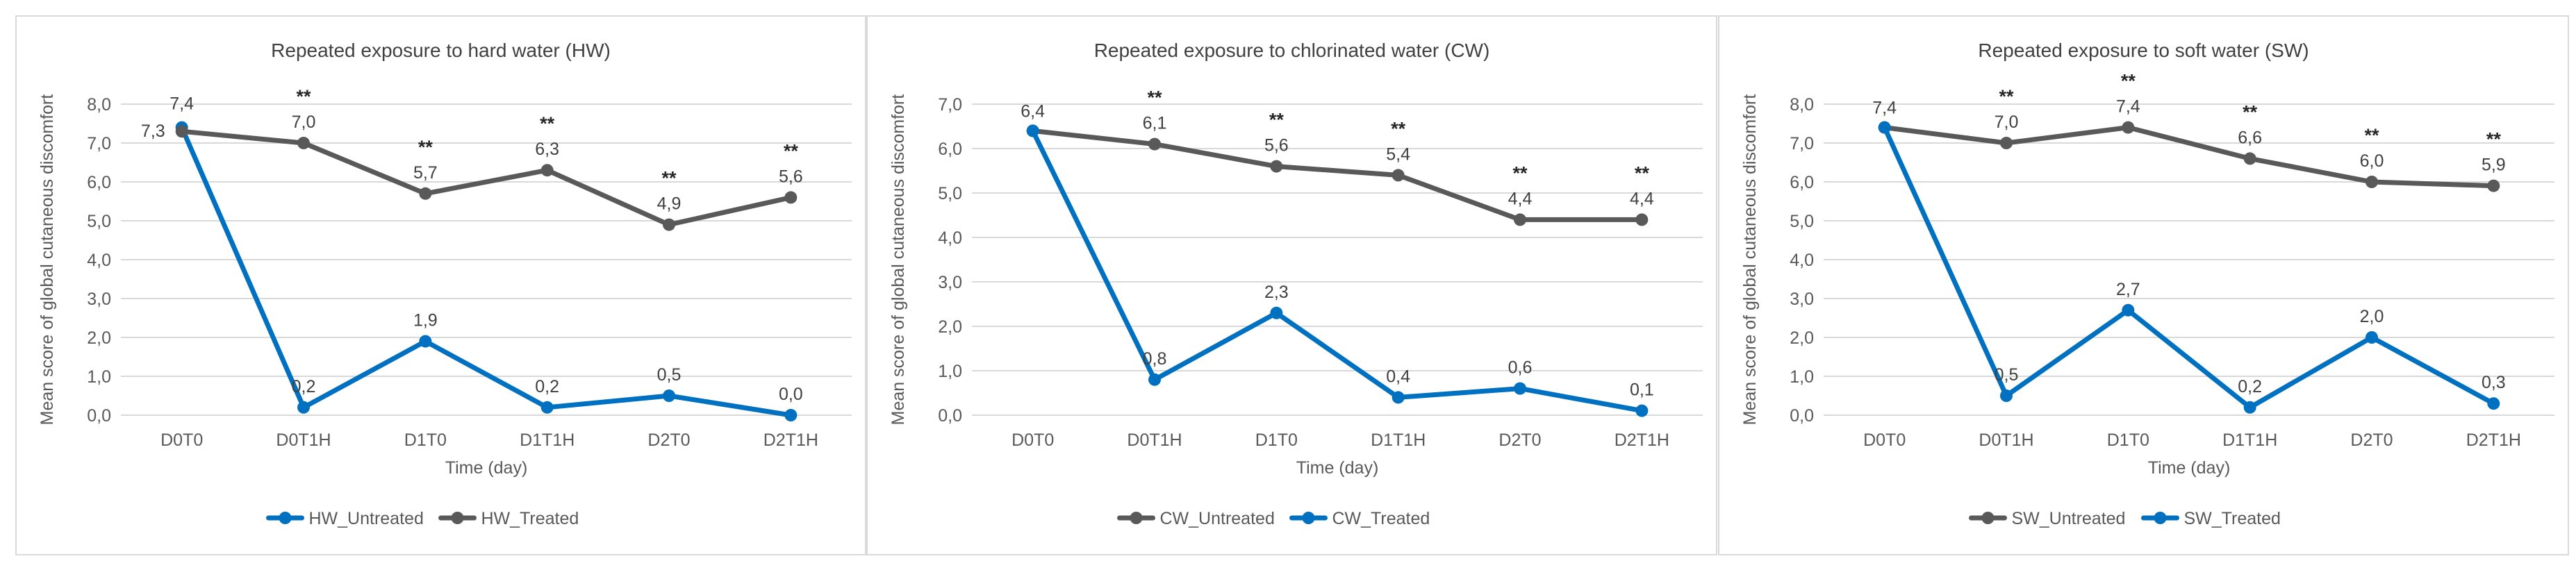 The height and width of the screenshot is (570, 2576). Describe the element at coordinates (1155, 359) in the screenshot. I see `data-label: 0,8` at that location.